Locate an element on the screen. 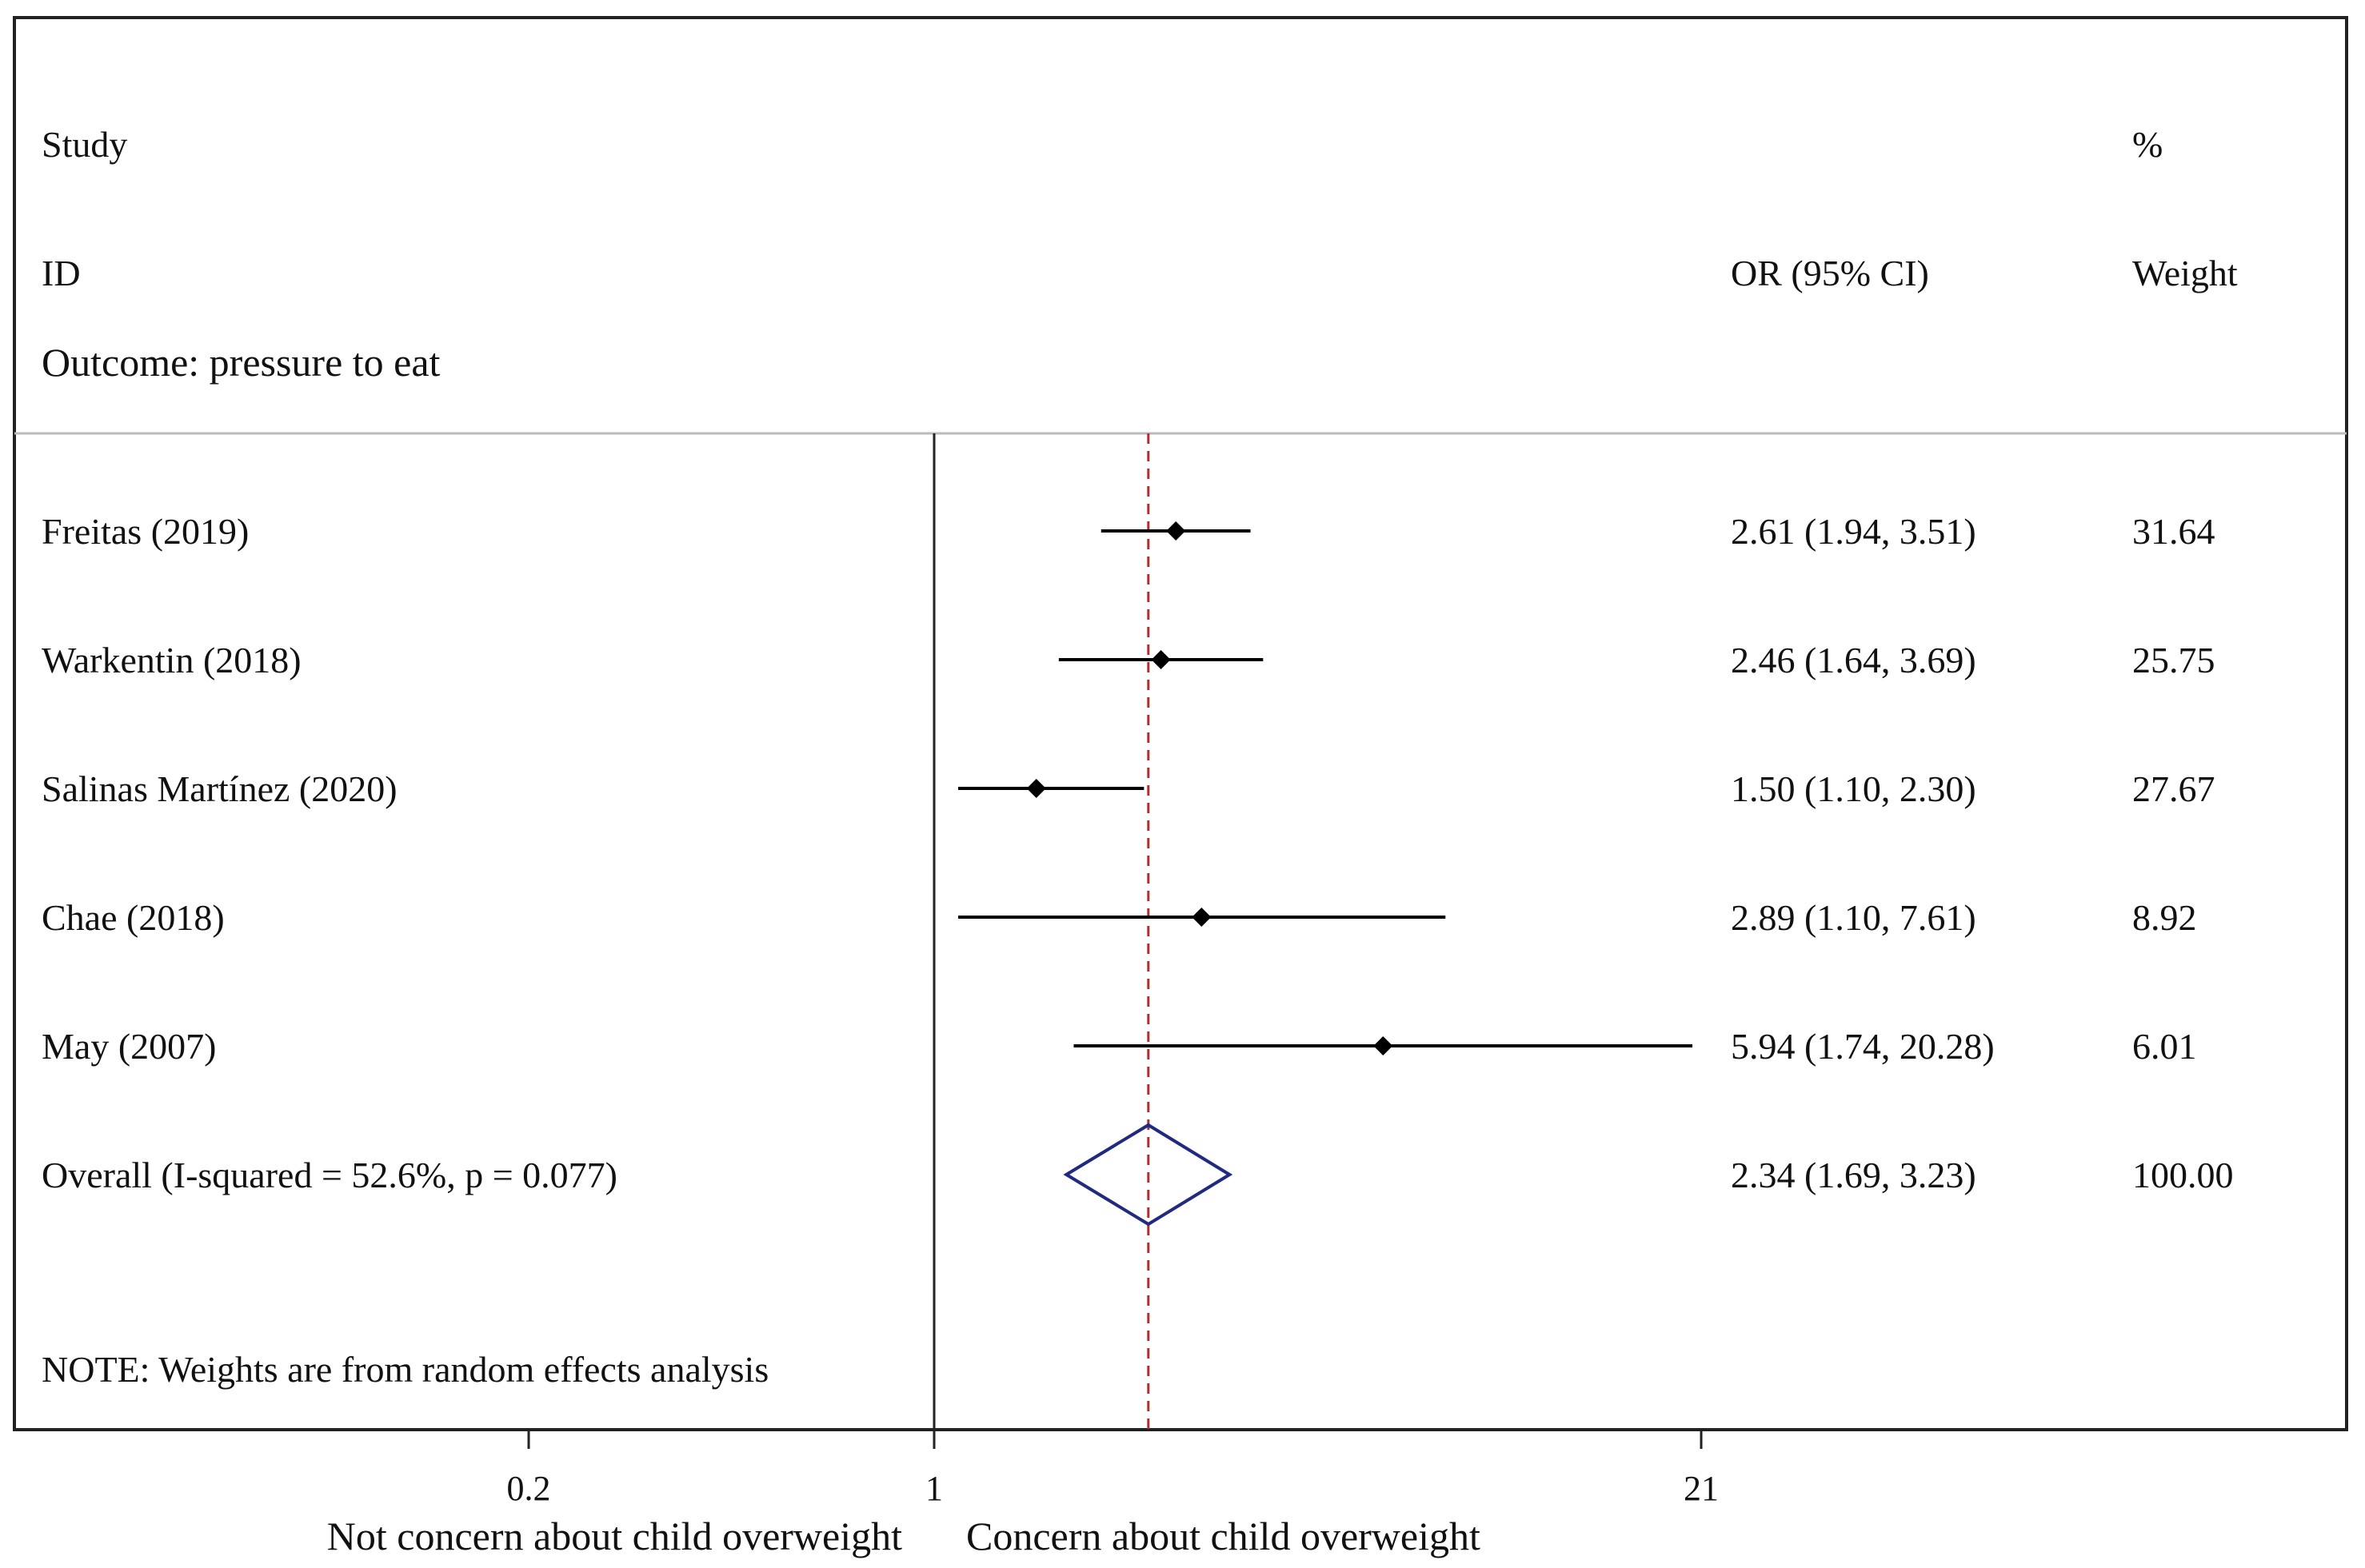 This screenshot has height=1568, width=2365. study-weight: 27.67 is located at coordinates (2173, 789).